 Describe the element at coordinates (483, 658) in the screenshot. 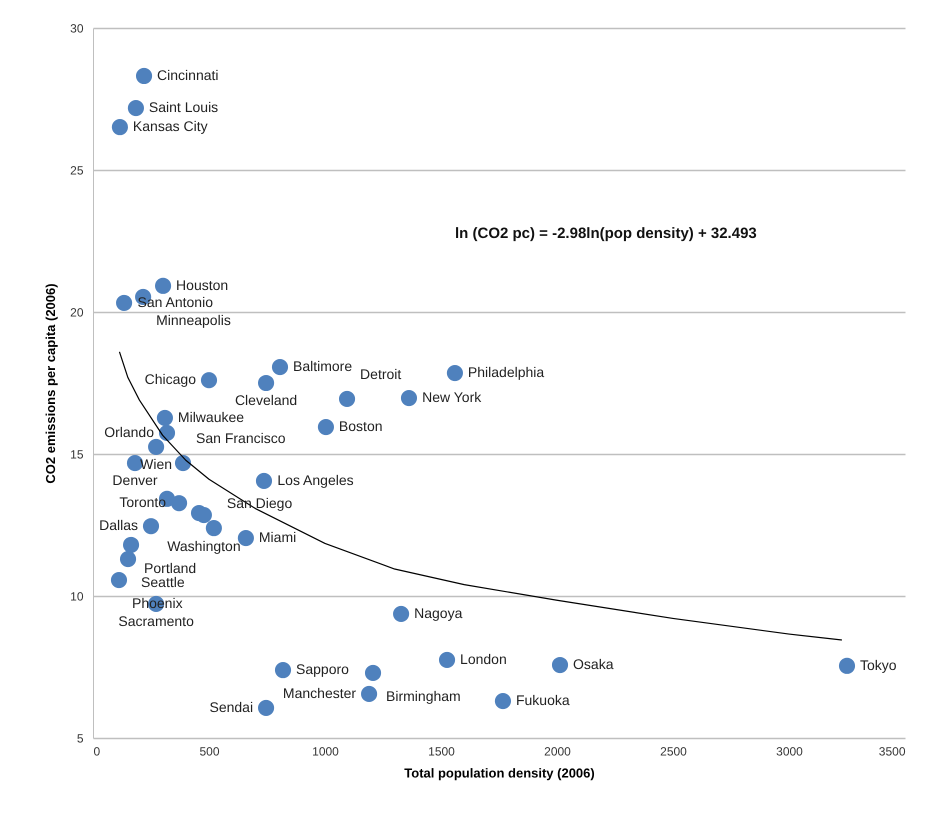

I see `data-label: London` at that location.